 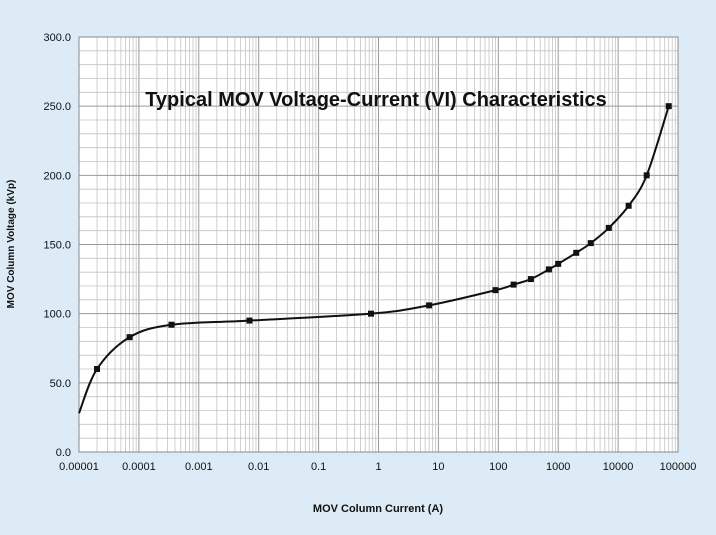 What do you see at coordinates (558, 467) in the screenshot?
I see `x-tick-label: 1000` at bounding box center [558, 467].